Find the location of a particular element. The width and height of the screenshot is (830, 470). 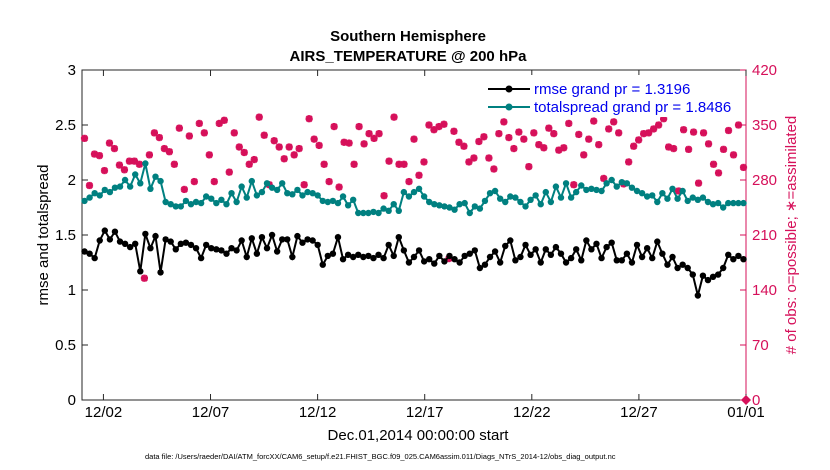

x-axis-label: Dec.01,2014 00:00:00 start is located at coordinates (419, 435).